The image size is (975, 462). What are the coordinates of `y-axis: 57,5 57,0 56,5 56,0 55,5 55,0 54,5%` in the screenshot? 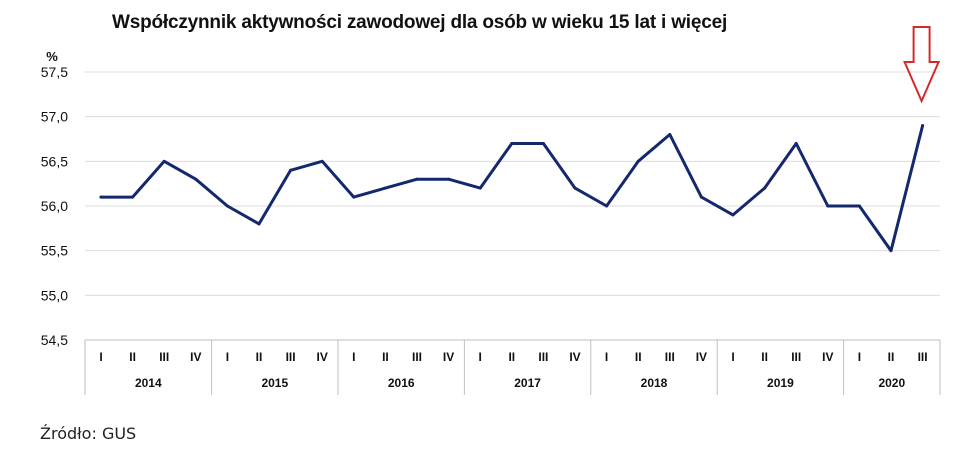 It's located at (54, 198).